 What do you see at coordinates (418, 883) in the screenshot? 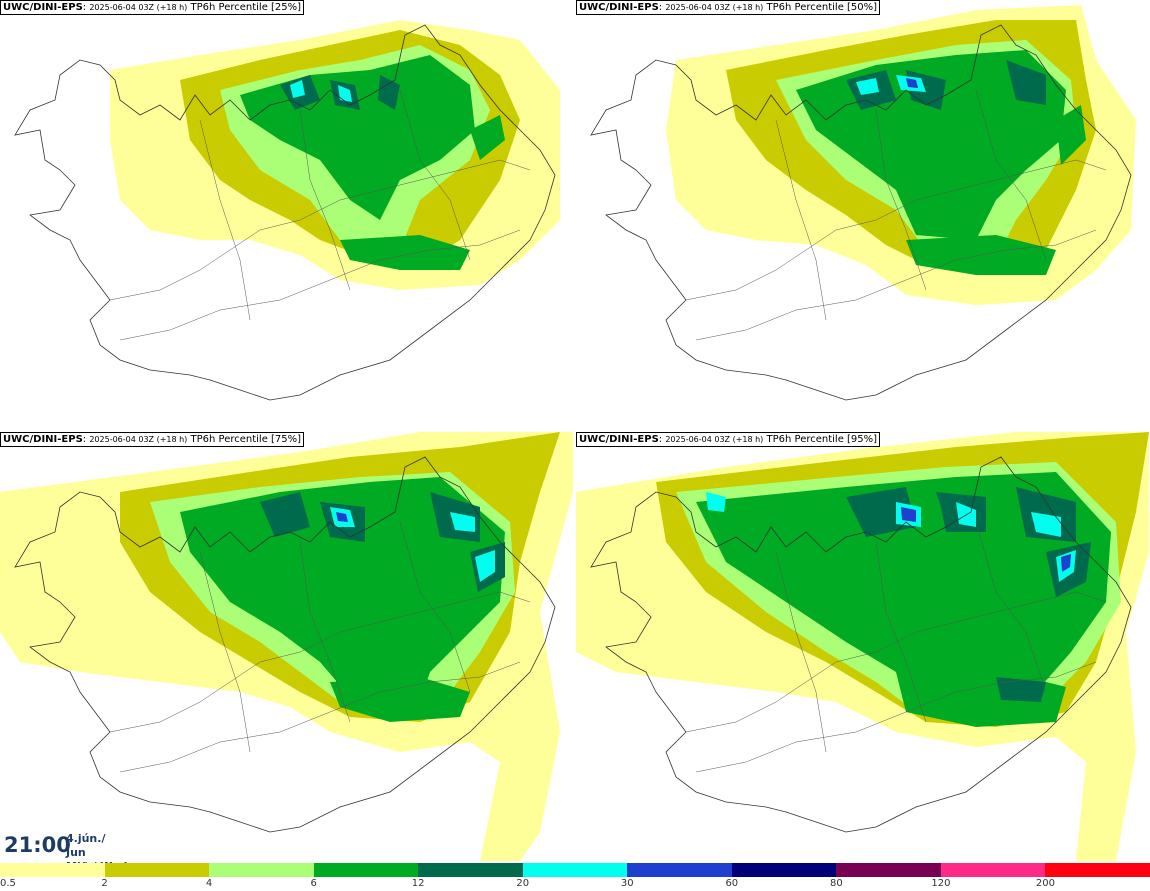
I see `legend-label: 12` at bounding box center [418, 883].